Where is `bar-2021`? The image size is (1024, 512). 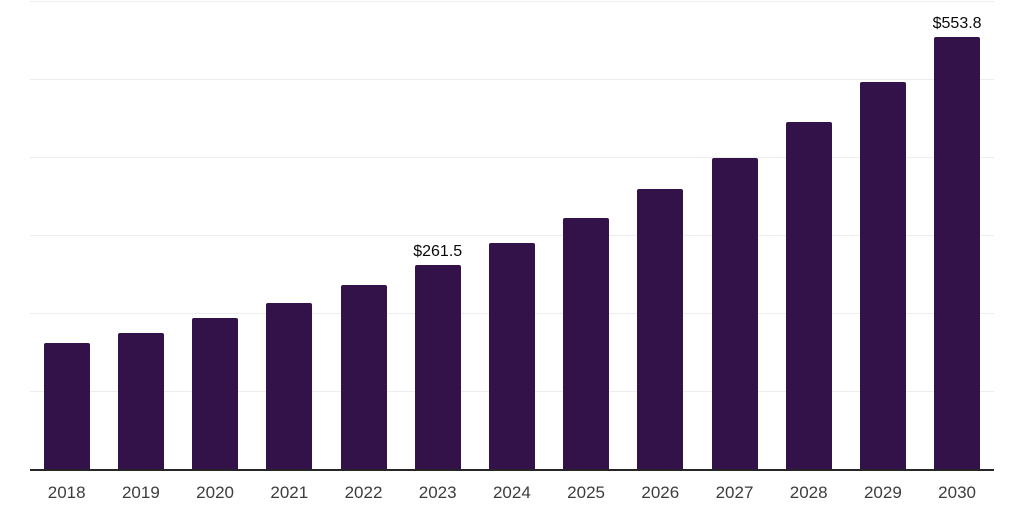
bar-2021 is located at coordinates (289, 385).